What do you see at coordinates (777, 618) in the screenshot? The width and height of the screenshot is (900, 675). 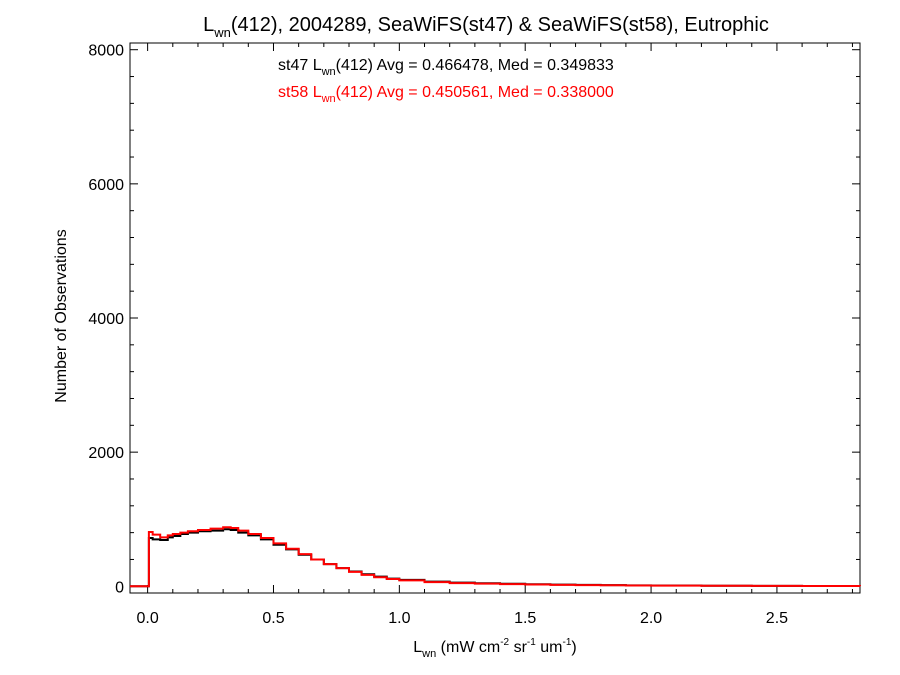 I see `x-tick-label: 2.5` at bounding box center [777, 618].